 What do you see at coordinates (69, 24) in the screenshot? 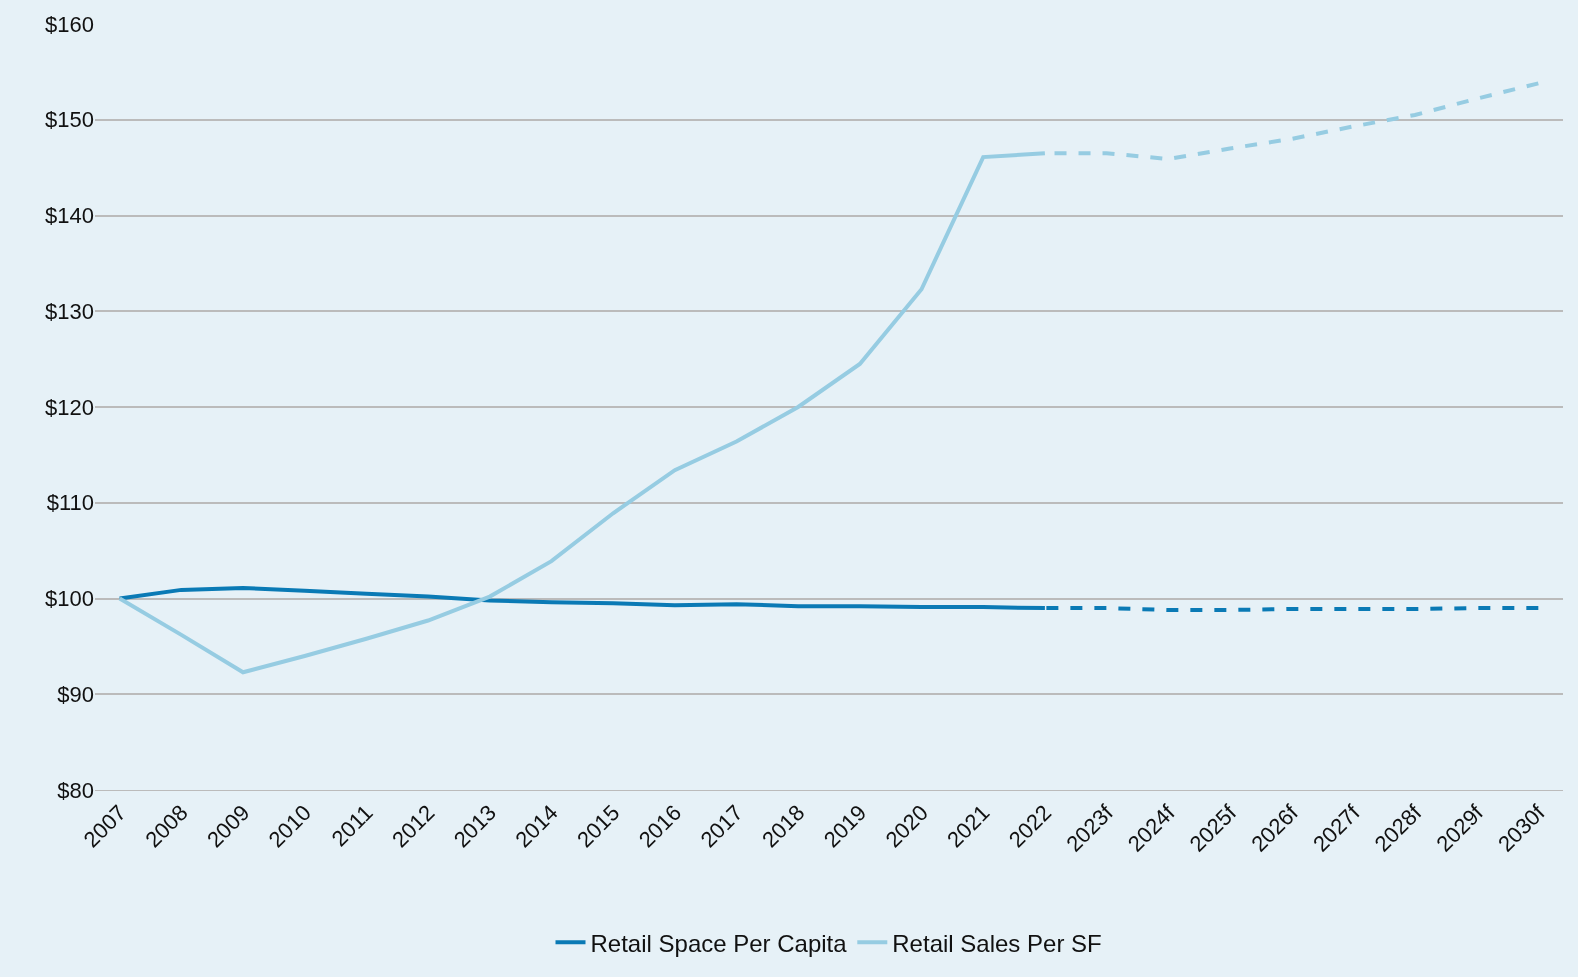
I see `y-tick-label: $160` at bounding box center [69, 24].